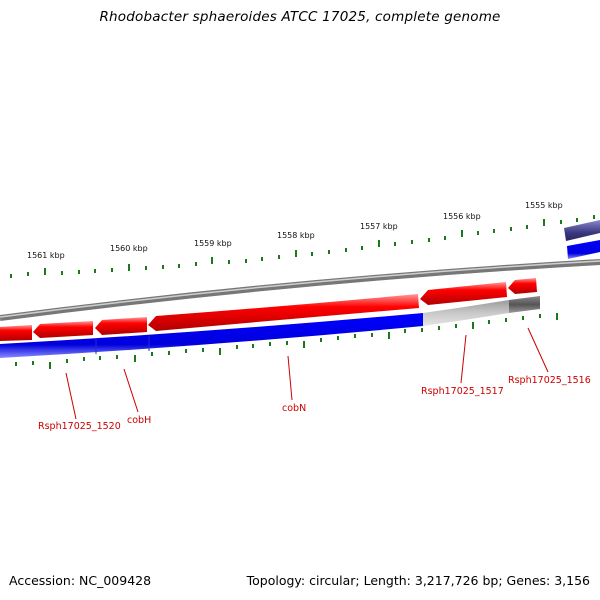 The width and height of the screenshot is (600, 600). What do you see at coordinates (379, 226) in the screenshot?
I see `kbp-label-1557: 1557 kbp` at bounding box center [379, 226].